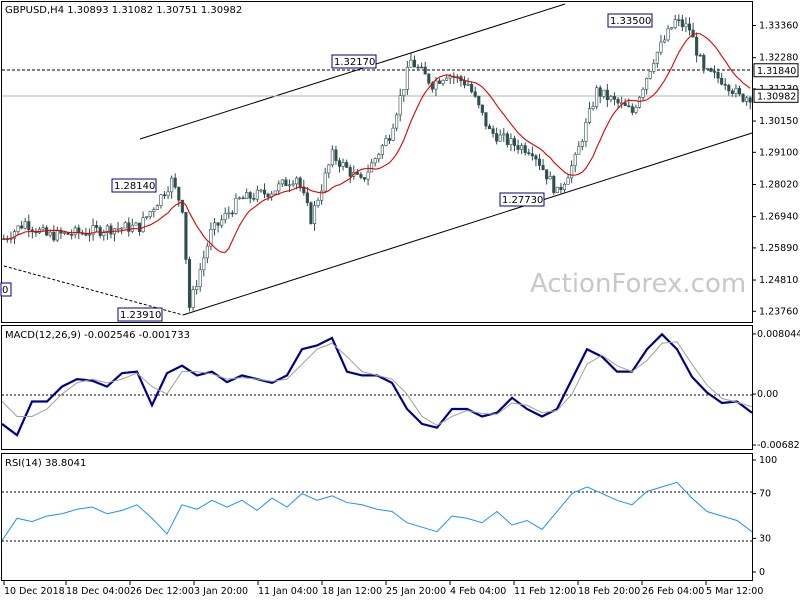 Image resolution: width=800 pixels, height=600 pixels. I want to click on price-annotation: 1.28140, so click(134, 185).